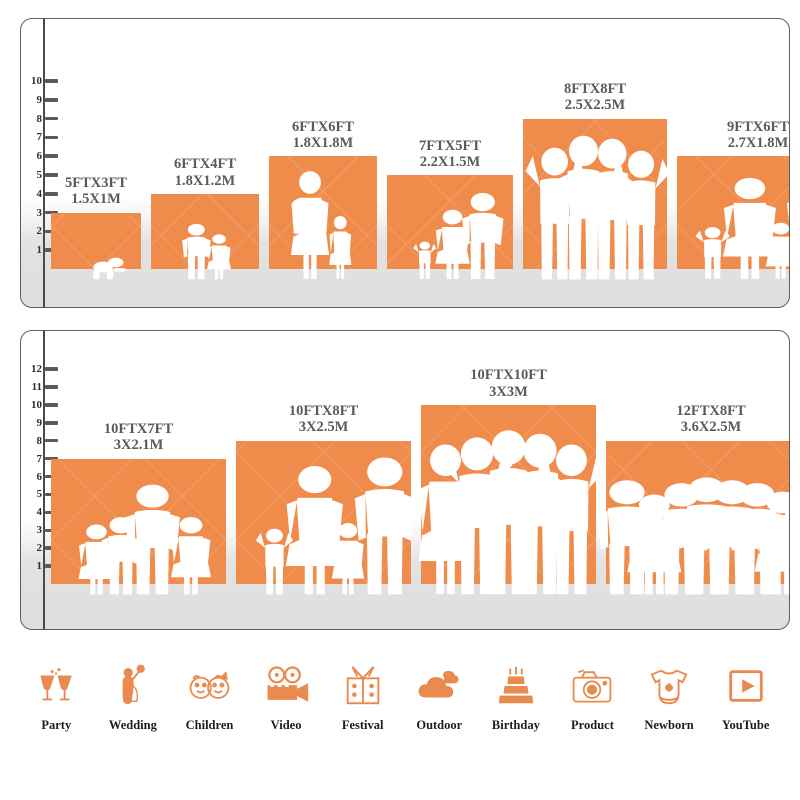  Describe the element at coordinates (286, 686) in the screenshot. I see `movie-camera-icon` at that location.